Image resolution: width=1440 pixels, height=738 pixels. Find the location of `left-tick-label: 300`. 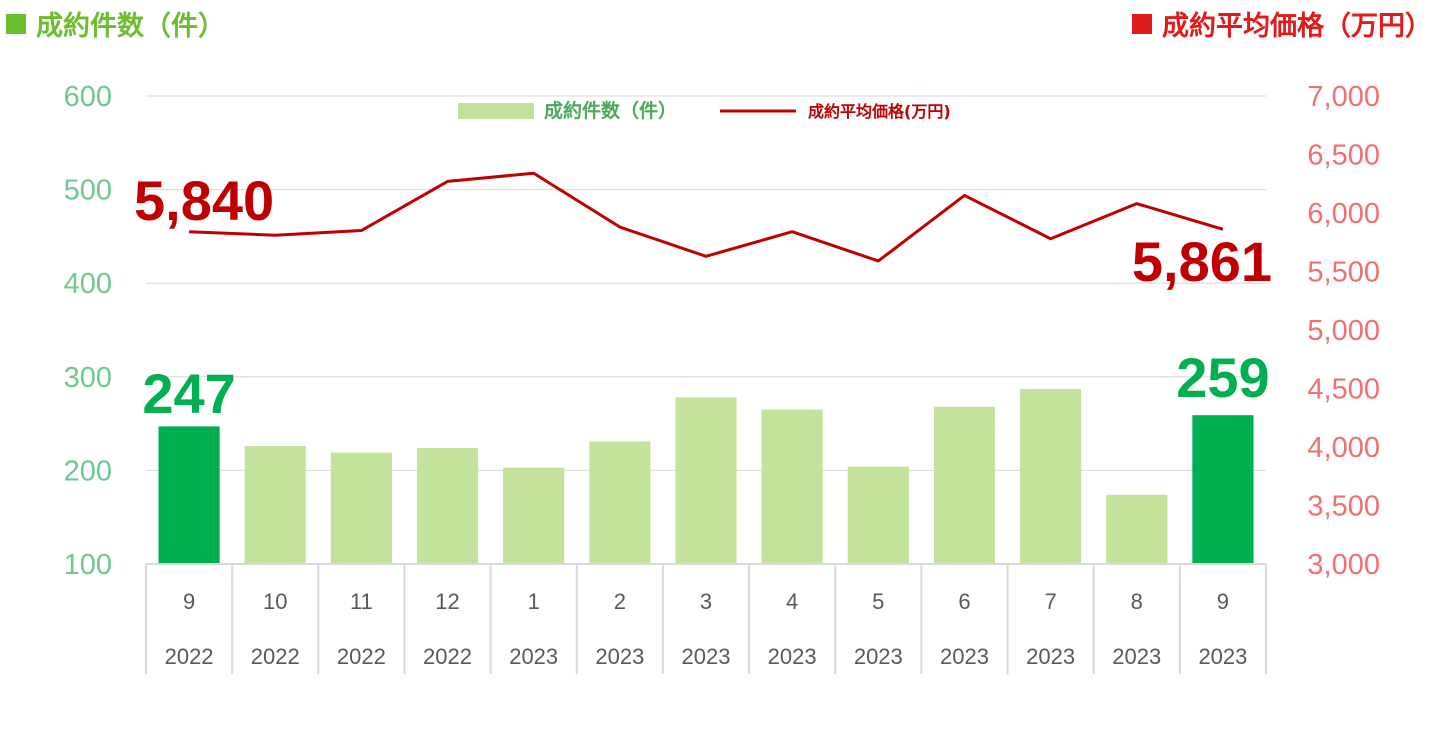

left-tick-label: 300 is located at coordinates (88, 378).